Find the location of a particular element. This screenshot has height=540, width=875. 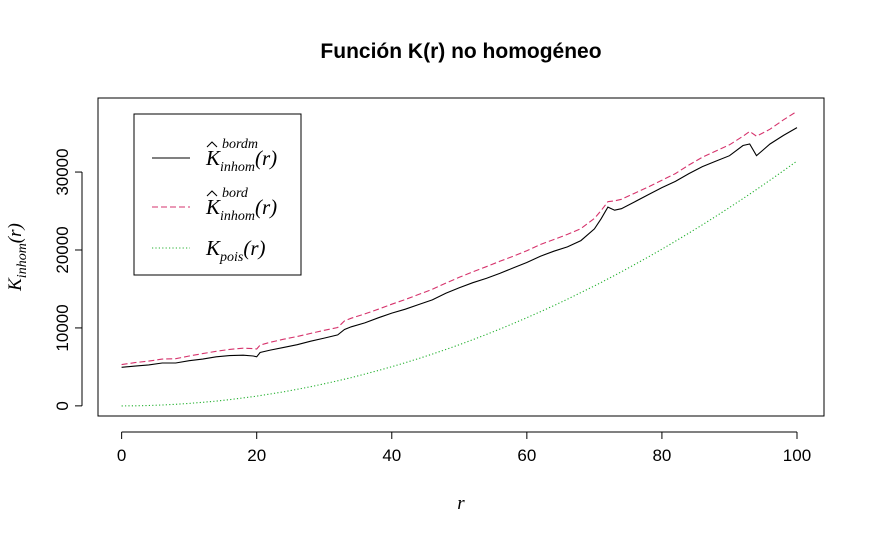

x-tick-label: 0 is located at coordinates (121, 455).